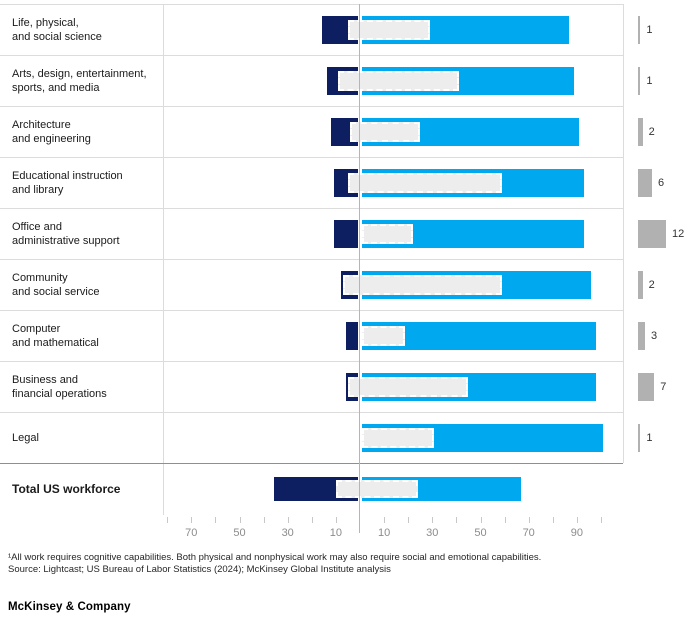  Describe the element at coordinates (528, 533) in the screenshot. I see `axis-tick-label: 70` at that location.